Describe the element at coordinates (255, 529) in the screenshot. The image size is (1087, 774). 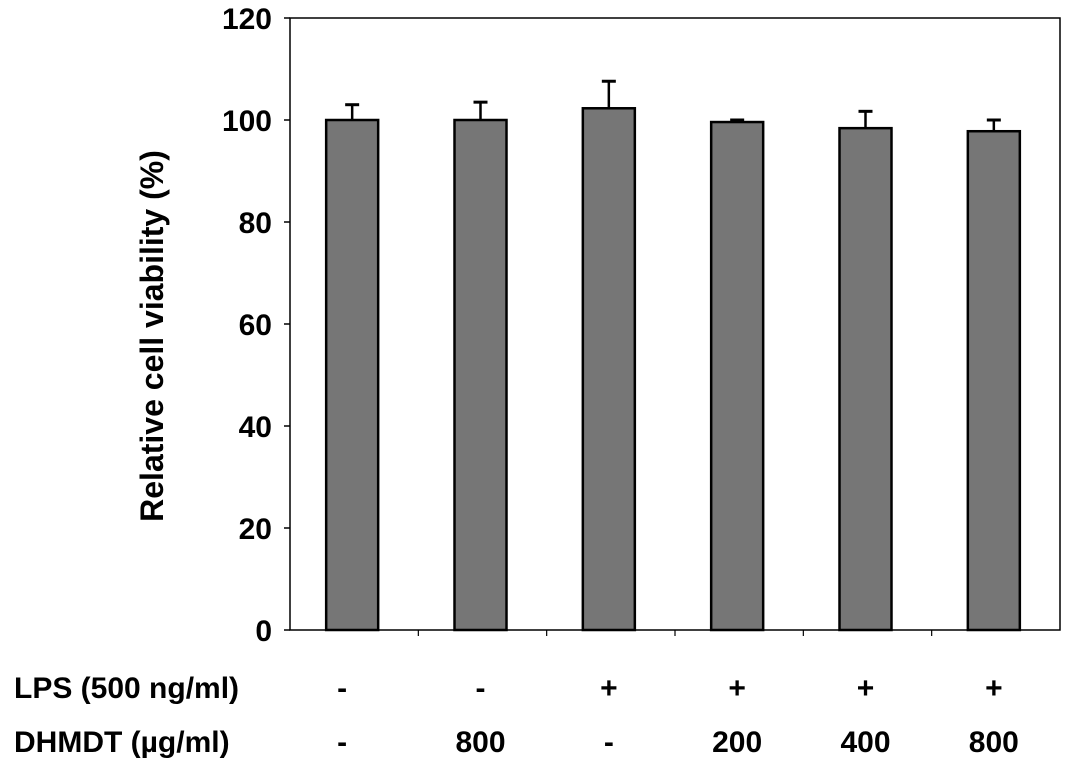
I see `y-tick-label: 20` at that location.